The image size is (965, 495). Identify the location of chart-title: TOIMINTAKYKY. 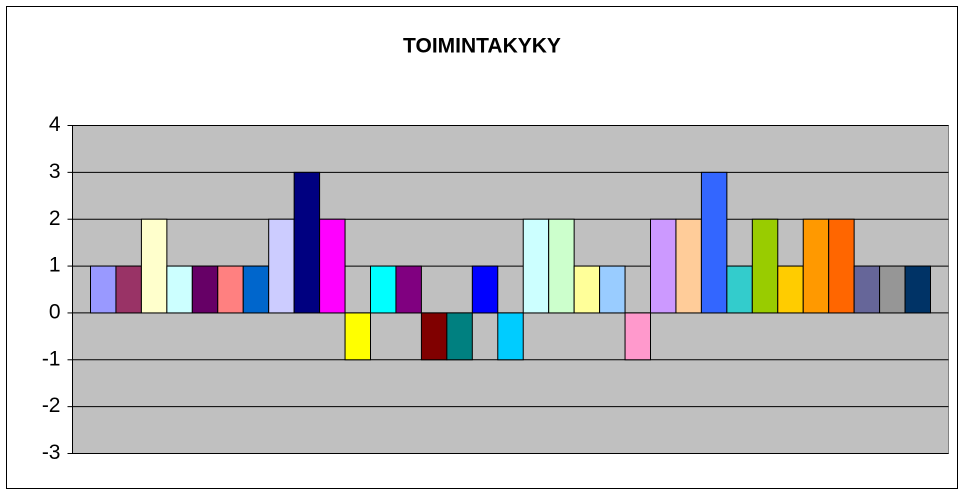
(482, 46).